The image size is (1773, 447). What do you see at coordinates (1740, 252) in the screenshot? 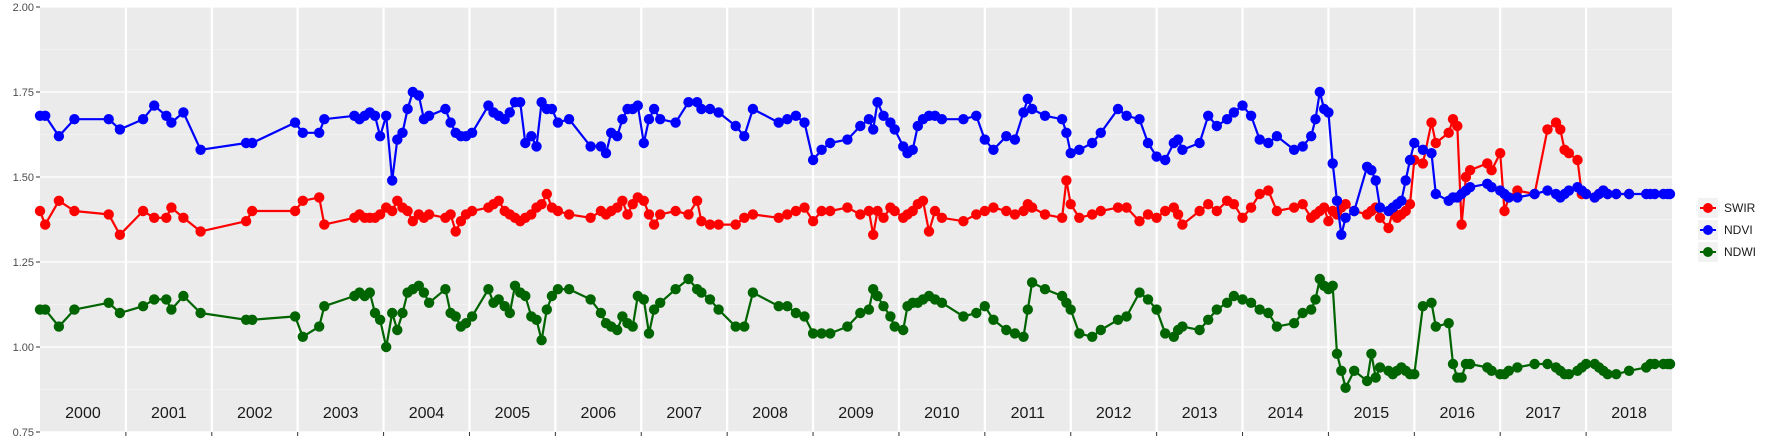
I see `legend-label-ndwi: NDWI` at bounding box center [1740, 252].